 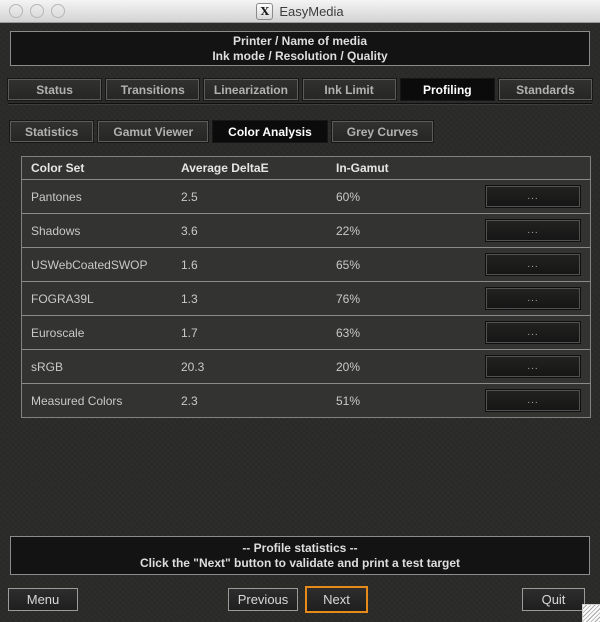 What do you see at coordinates (189, 298) in the screenshot?
I see `cell-average-deltae: 1.3` at bounding box center [189, 298].